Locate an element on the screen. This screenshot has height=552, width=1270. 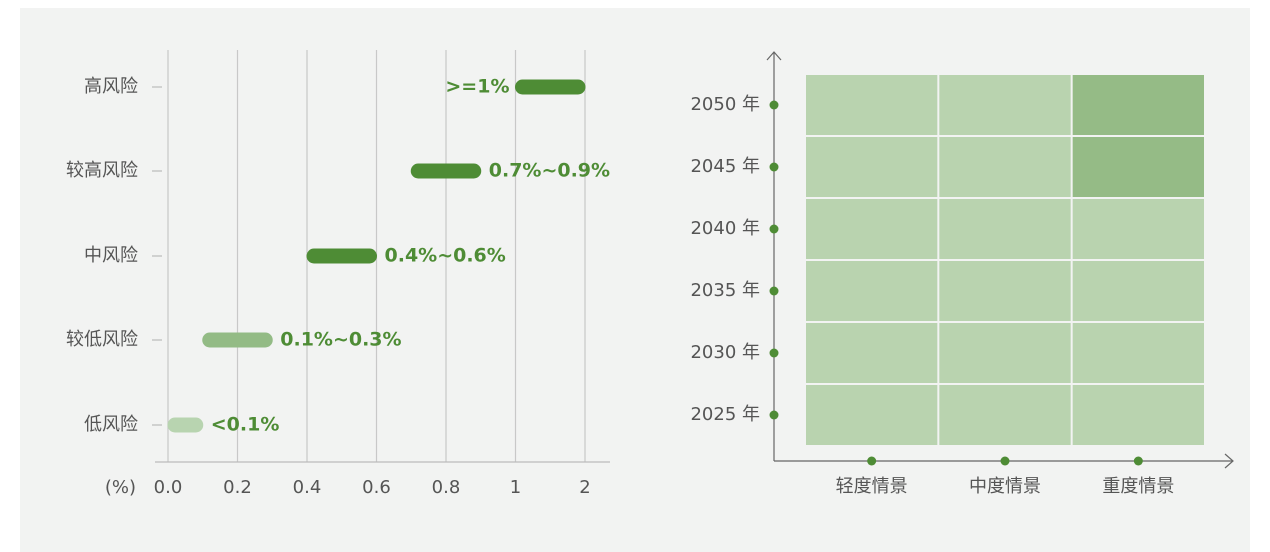
x-tick-label: 1 is located at coordinates (515, 487).